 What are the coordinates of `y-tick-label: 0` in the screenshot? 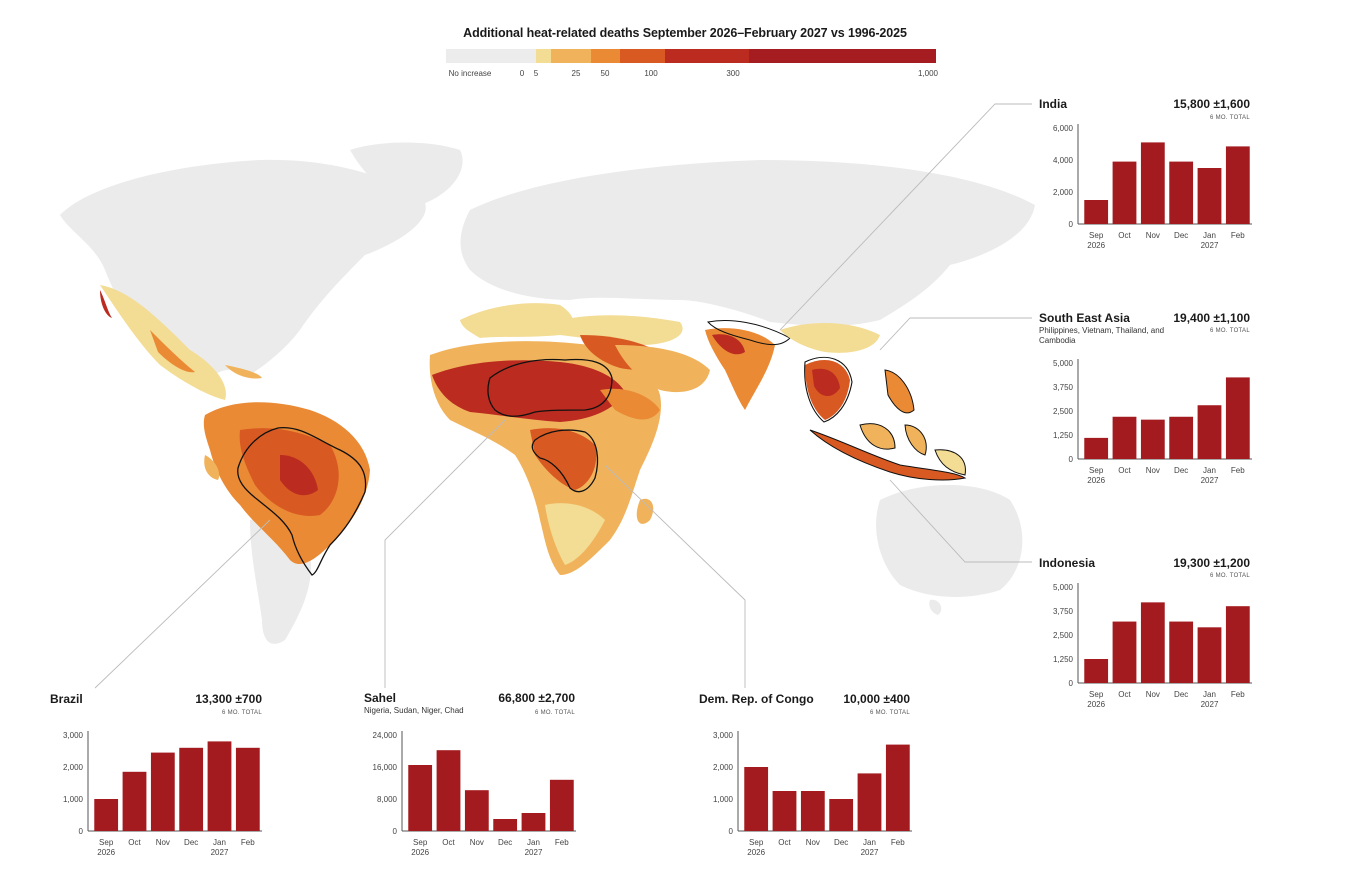 It's located at (395, 831).